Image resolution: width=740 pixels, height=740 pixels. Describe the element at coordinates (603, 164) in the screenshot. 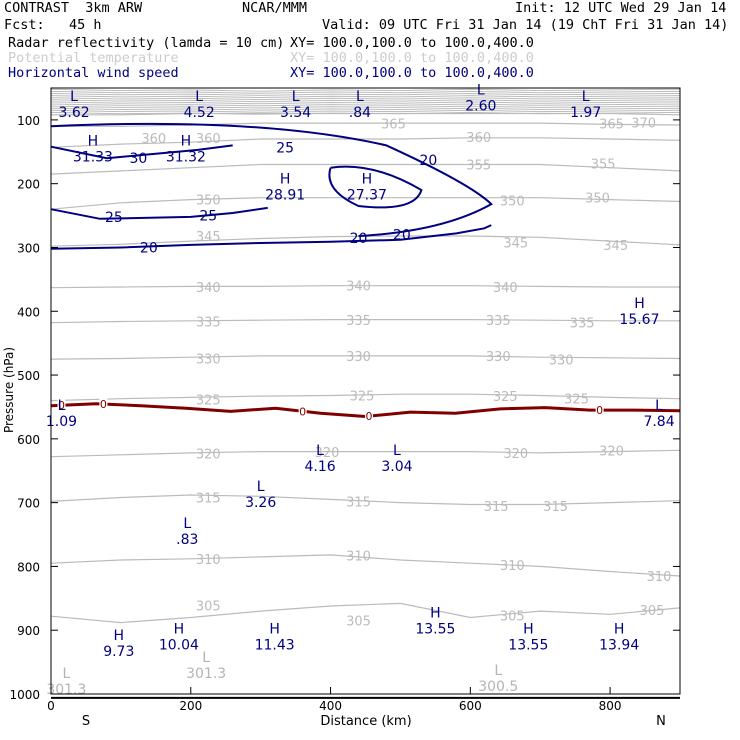

I see `theta-label: 355` at that location.